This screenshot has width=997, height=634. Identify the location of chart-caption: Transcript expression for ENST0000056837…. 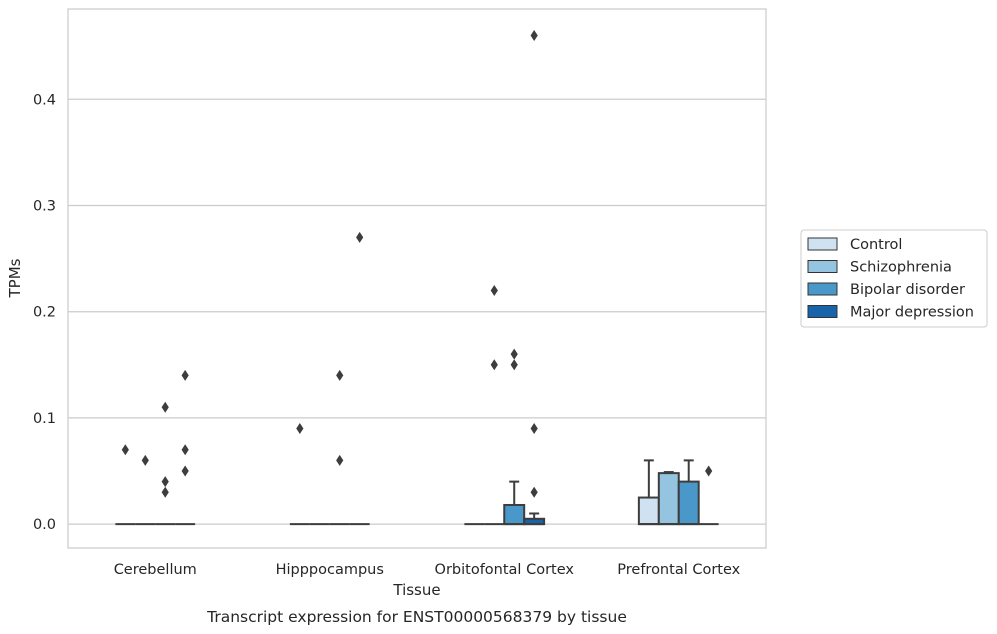
(416, 617).